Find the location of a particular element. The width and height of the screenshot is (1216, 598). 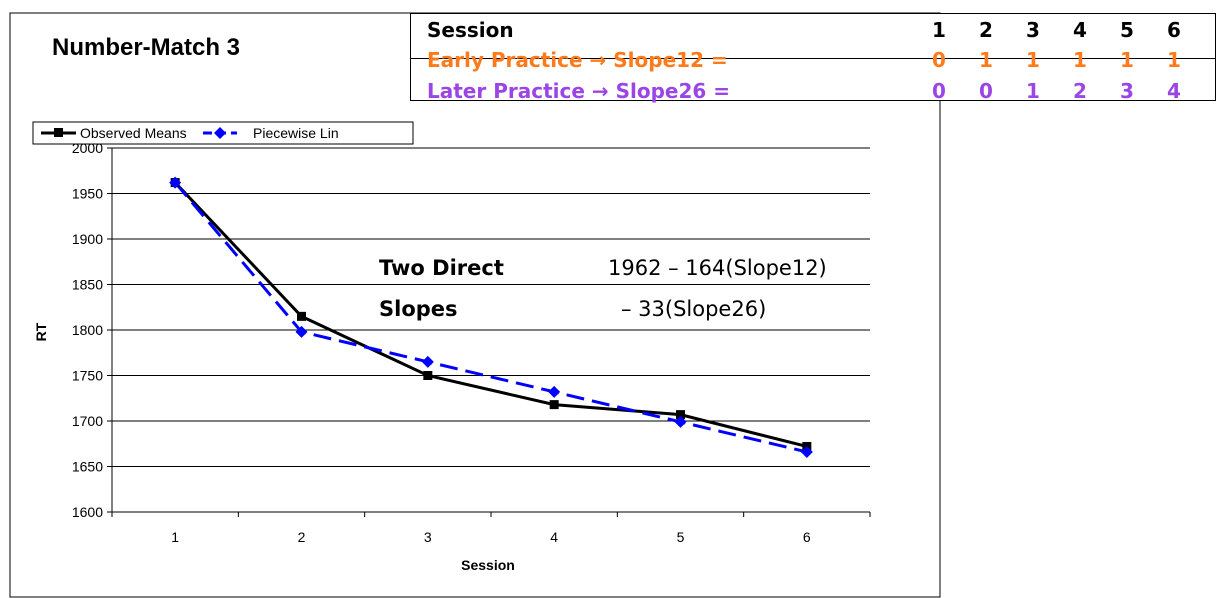

later-practice-label: Later Practice → Slope26 = is located at coordinates (579, 91).